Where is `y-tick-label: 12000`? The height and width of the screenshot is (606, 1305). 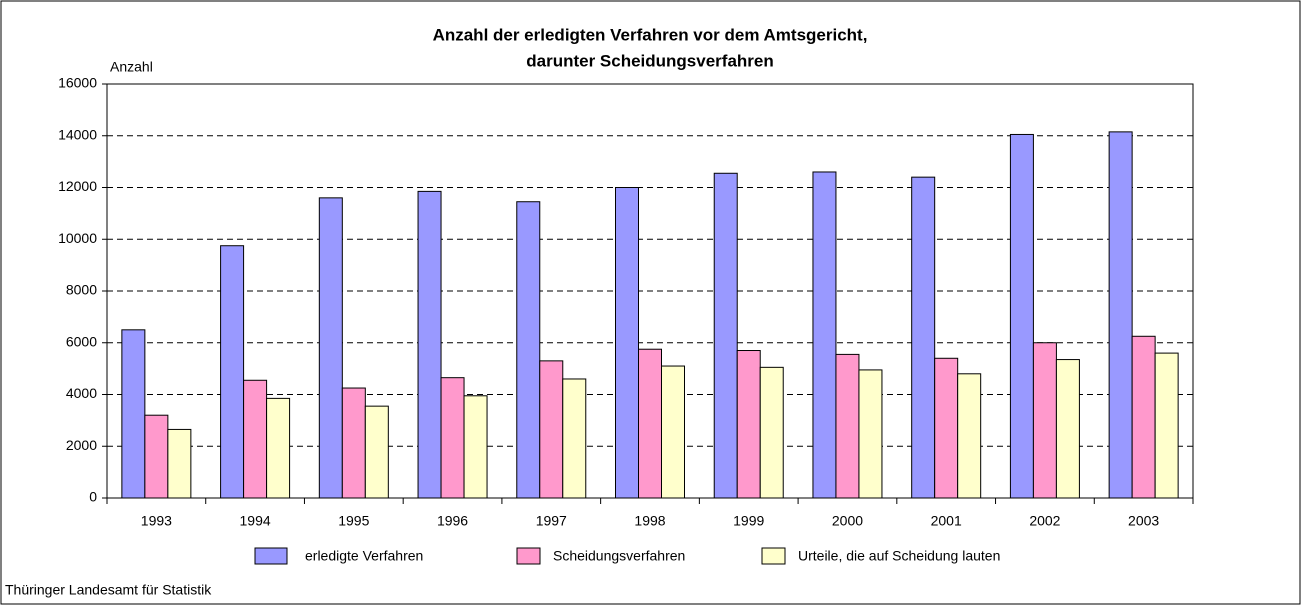 y-tick-label: 12000 is located at coordinates (77, 186).